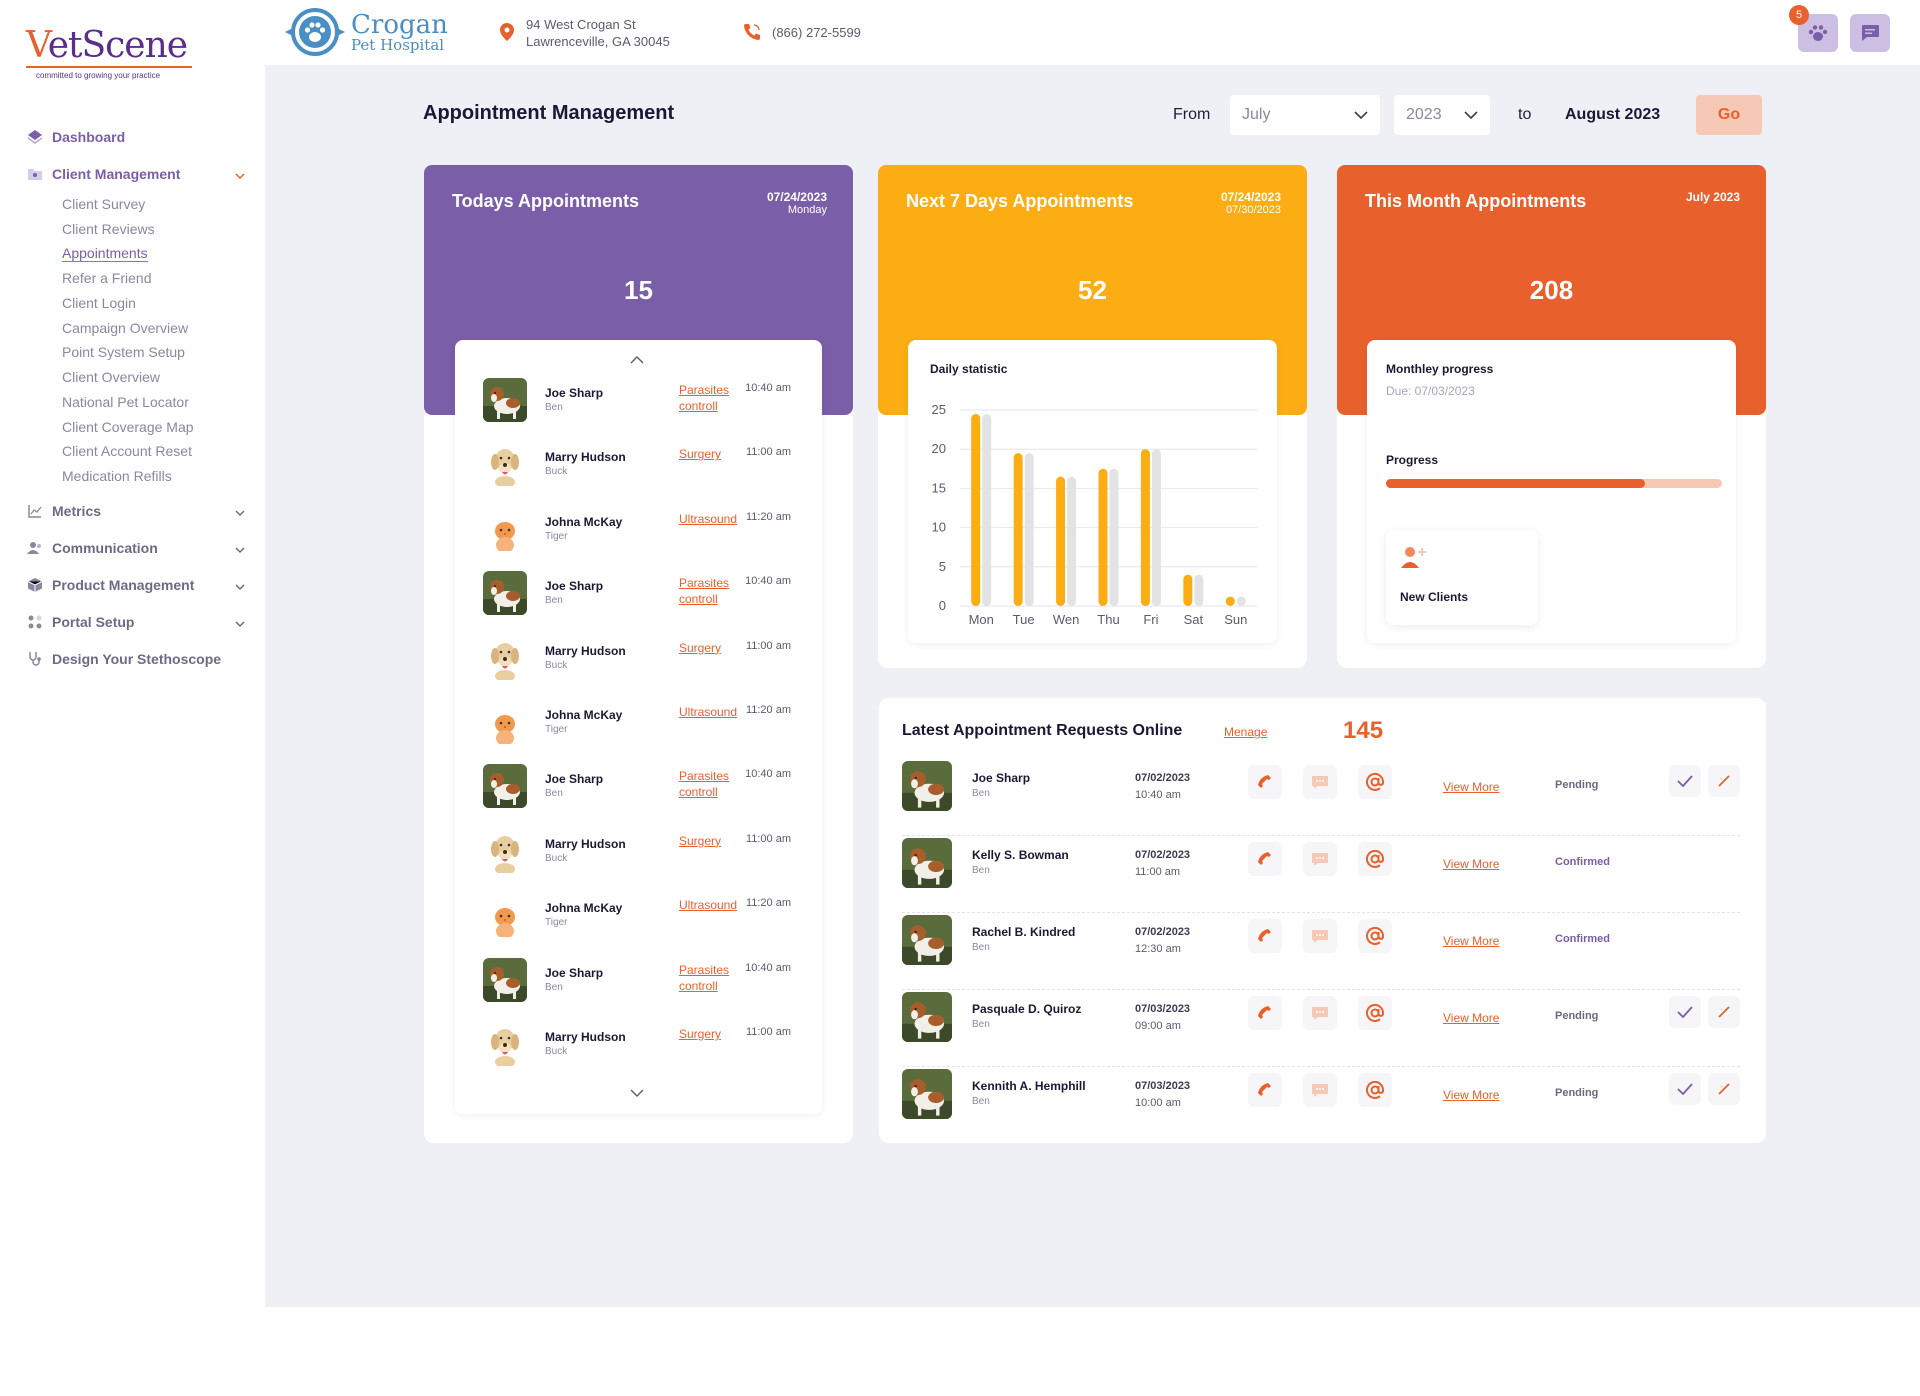 The image size is (1920, 1396). I want to click on scroll-down-icon, so click(637, 1094).